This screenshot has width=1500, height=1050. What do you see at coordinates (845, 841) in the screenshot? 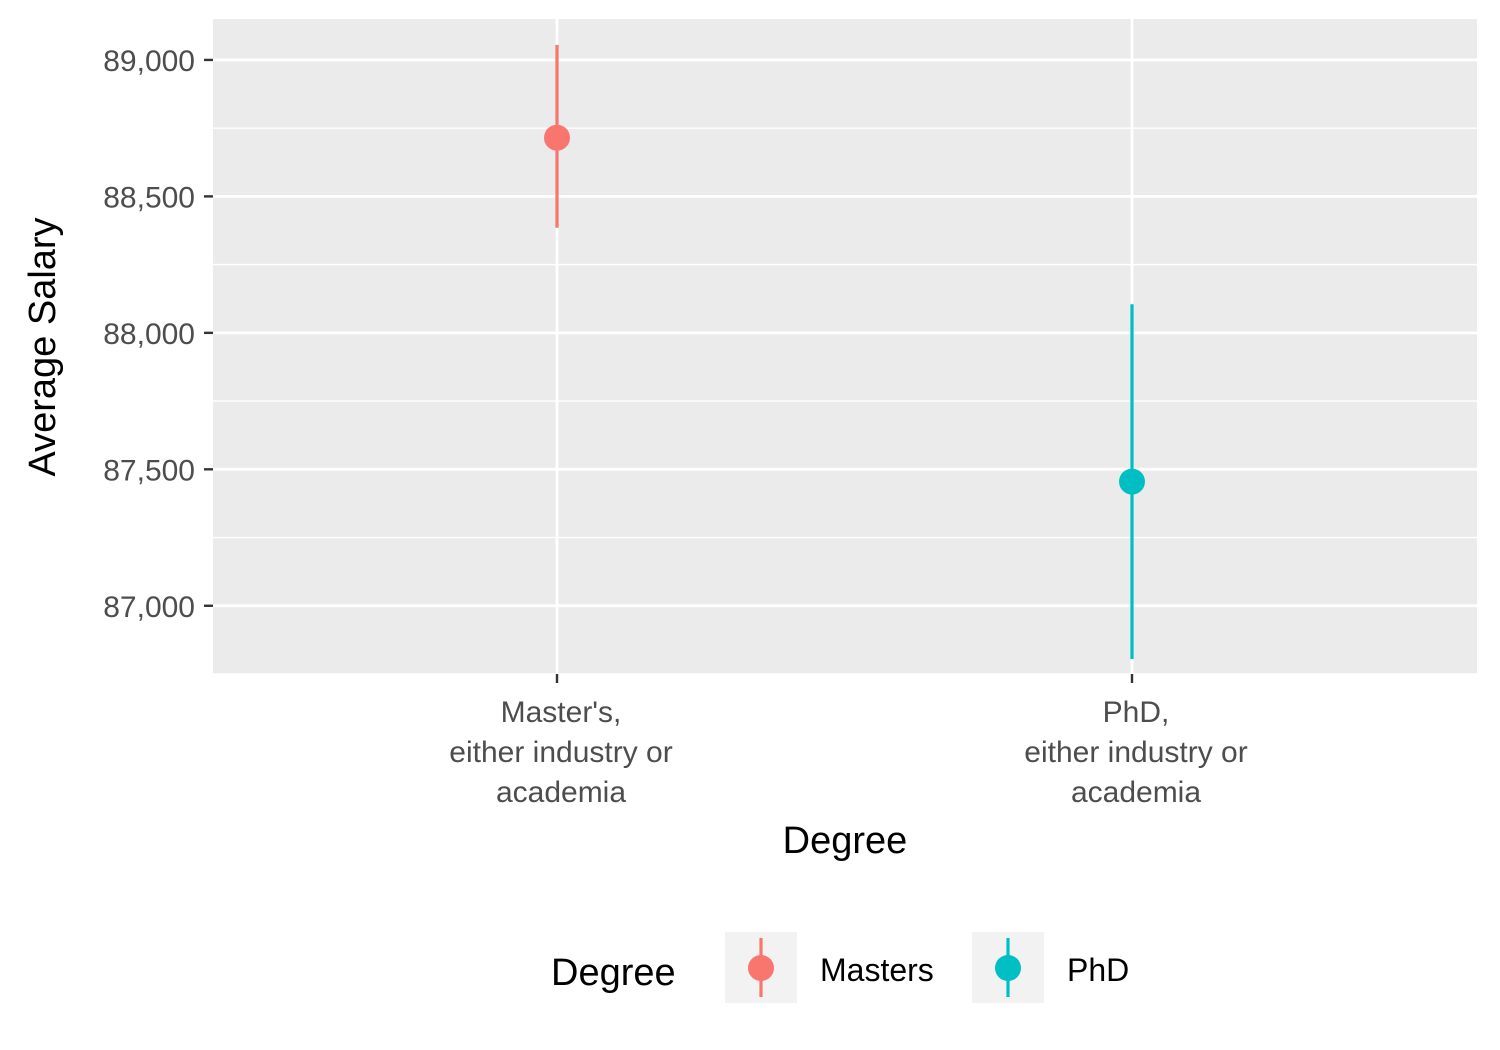
I see `x-axis-title: Degree` at bounding box center [845, 841].